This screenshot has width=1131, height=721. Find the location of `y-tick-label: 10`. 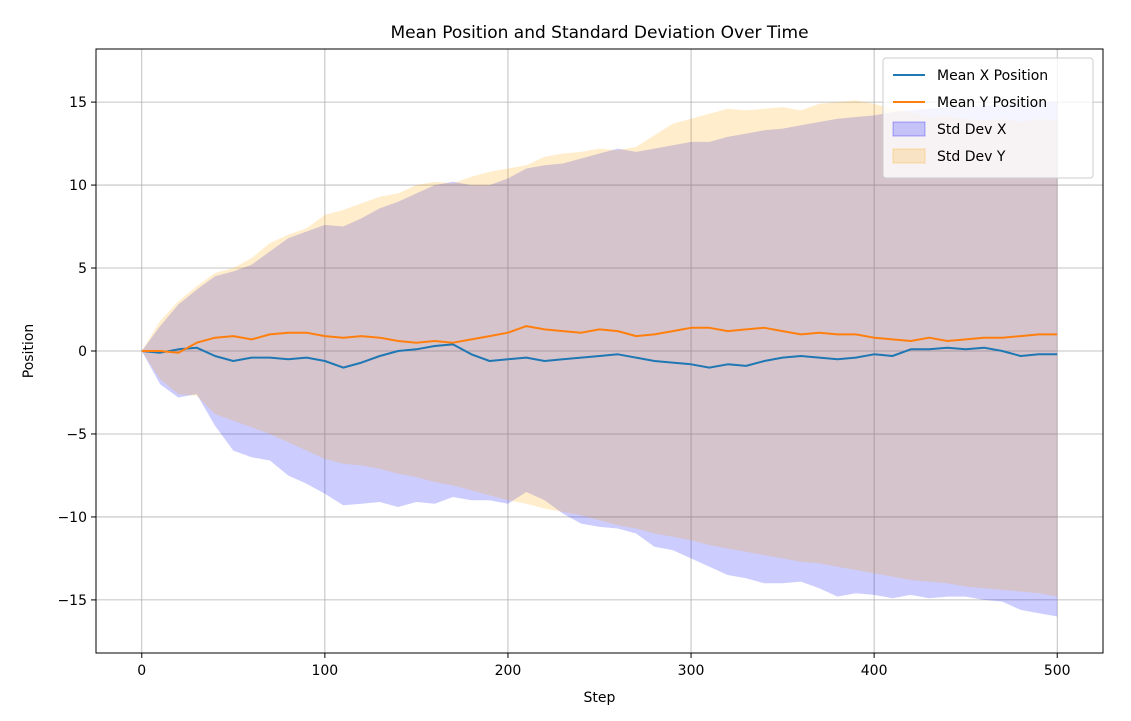

y-tick-label: 10 is located at coordinates (78, 186).